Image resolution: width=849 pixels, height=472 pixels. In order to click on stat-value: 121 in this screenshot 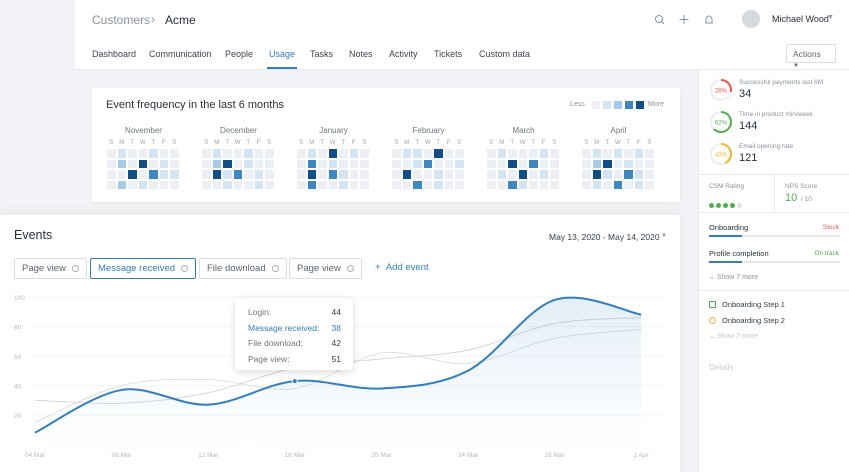, I will do `click(748, 158)`.